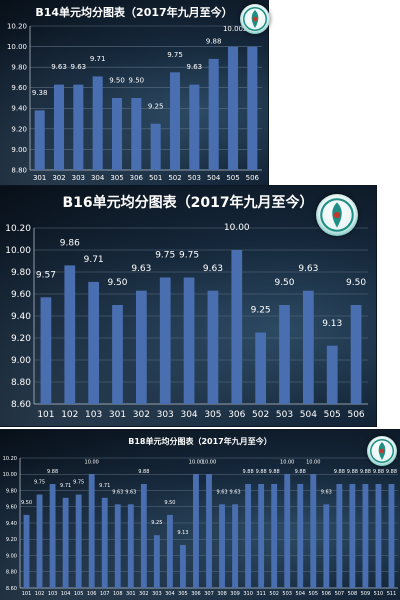 This screenshot has height=600, width=400. I want to click on chart-title: B14单元均分图表（2017年九月至今）, so click(134, 12).